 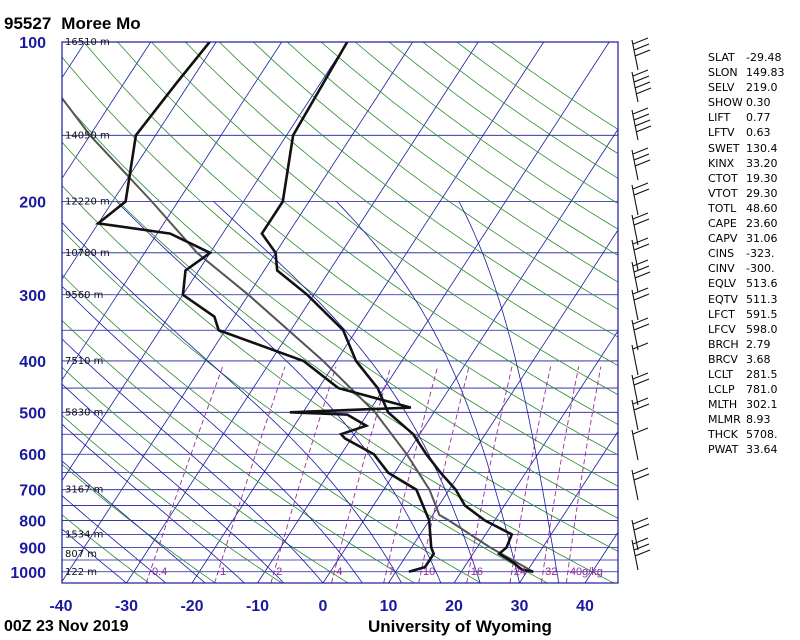 What do you see at coordinates (721, 133) in the screenshot?
I see `index-name: LFTV` at bounding box center [721, 133].